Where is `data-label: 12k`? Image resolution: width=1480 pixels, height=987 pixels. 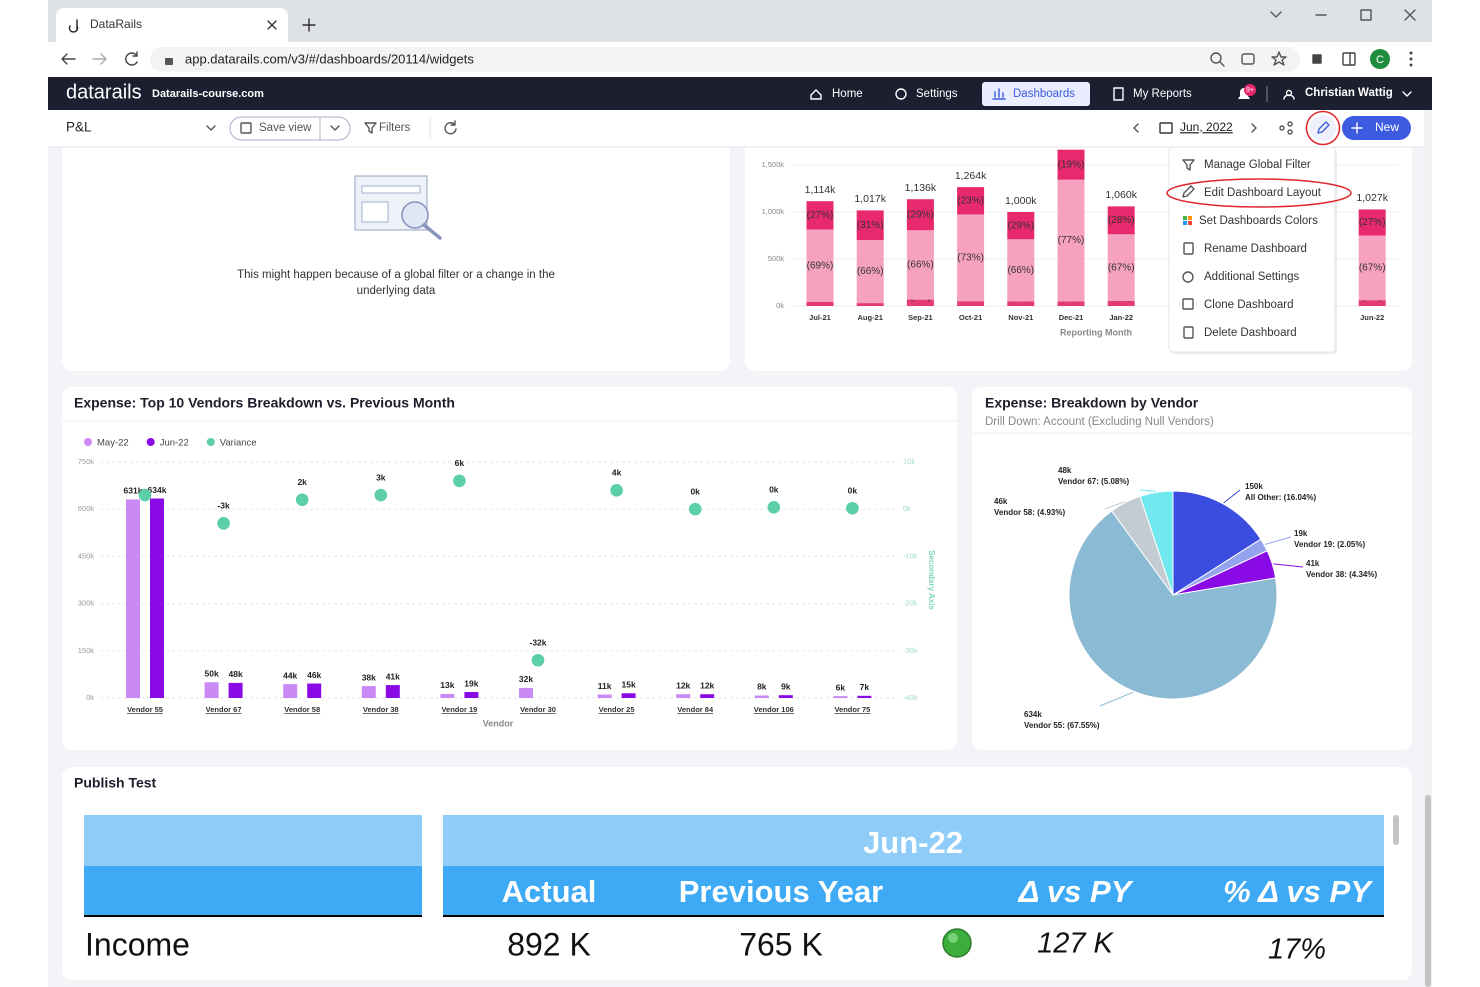 data-label: 12k is located at coordinates (683, 685).